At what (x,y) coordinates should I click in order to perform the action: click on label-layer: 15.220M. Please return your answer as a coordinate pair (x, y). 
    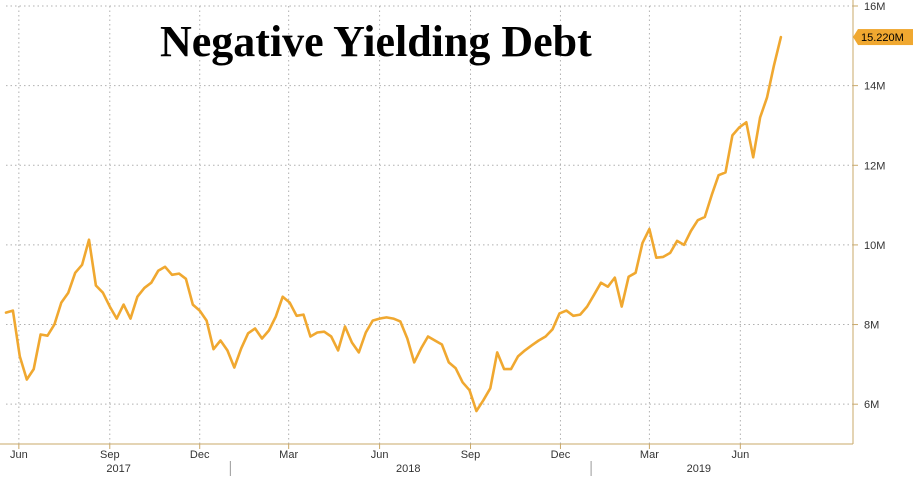
    Looking at the image, I should click on (883, 37).